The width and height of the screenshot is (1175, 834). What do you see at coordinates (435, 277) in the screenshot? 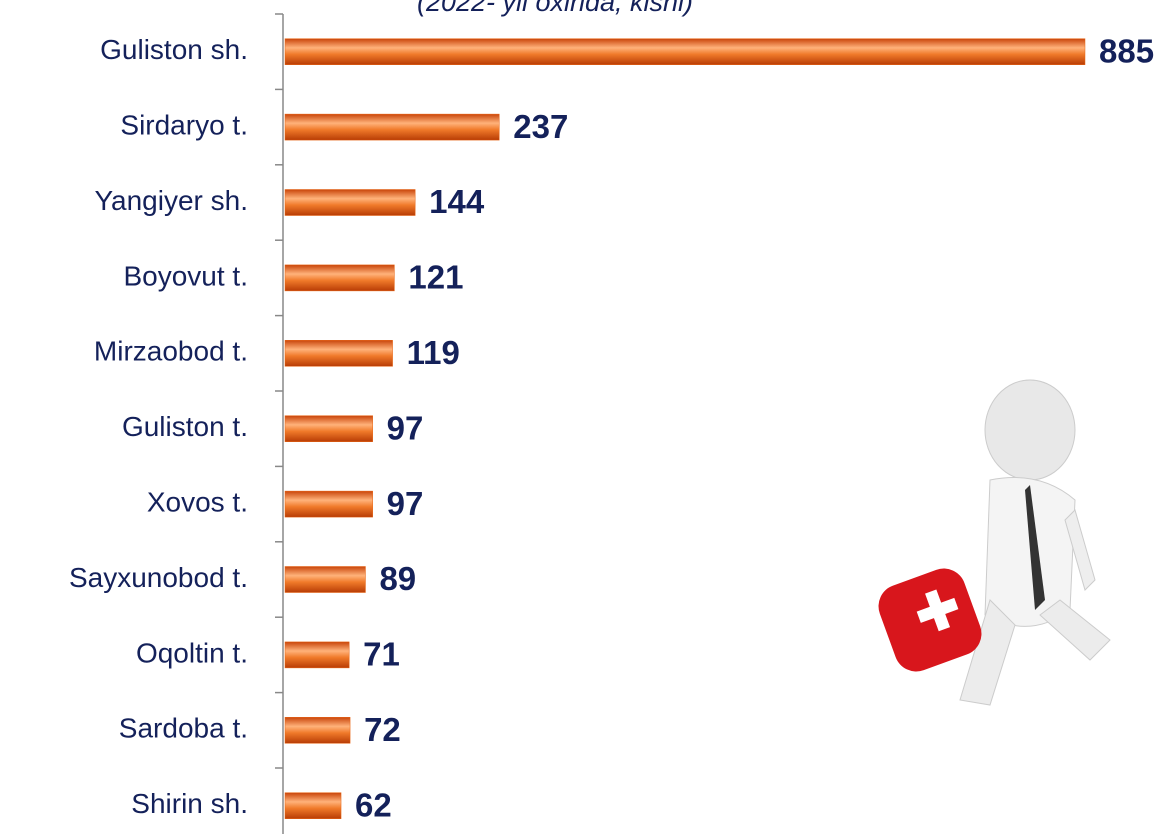
I see `data-label: 121` at bounding box center [435, 277].